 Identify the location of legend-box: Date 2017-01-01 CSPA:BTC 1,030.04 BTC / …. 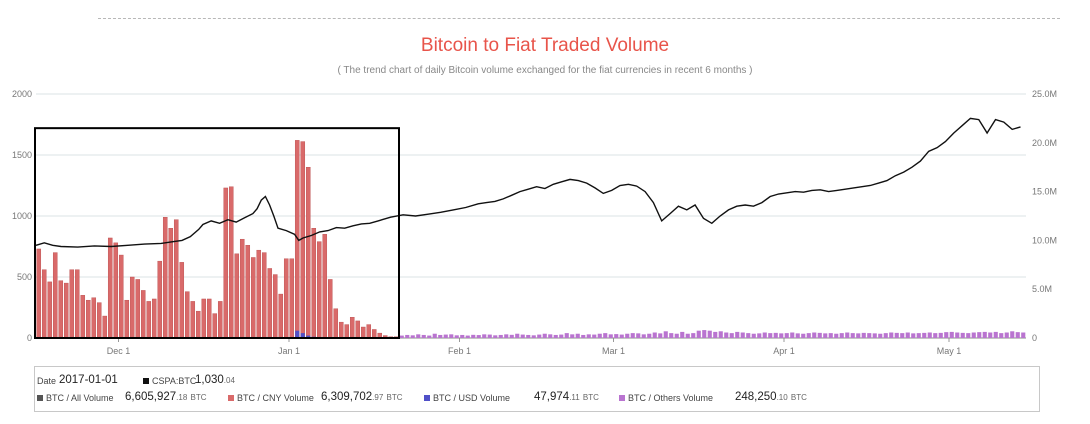
(537, 389).